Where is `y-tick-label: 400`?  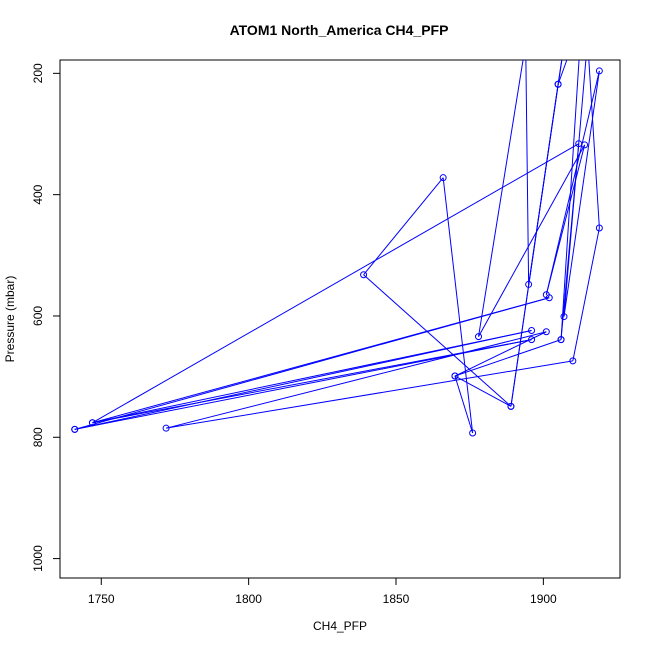
y-tick-label: 400 is located at coordinates (38, 194).